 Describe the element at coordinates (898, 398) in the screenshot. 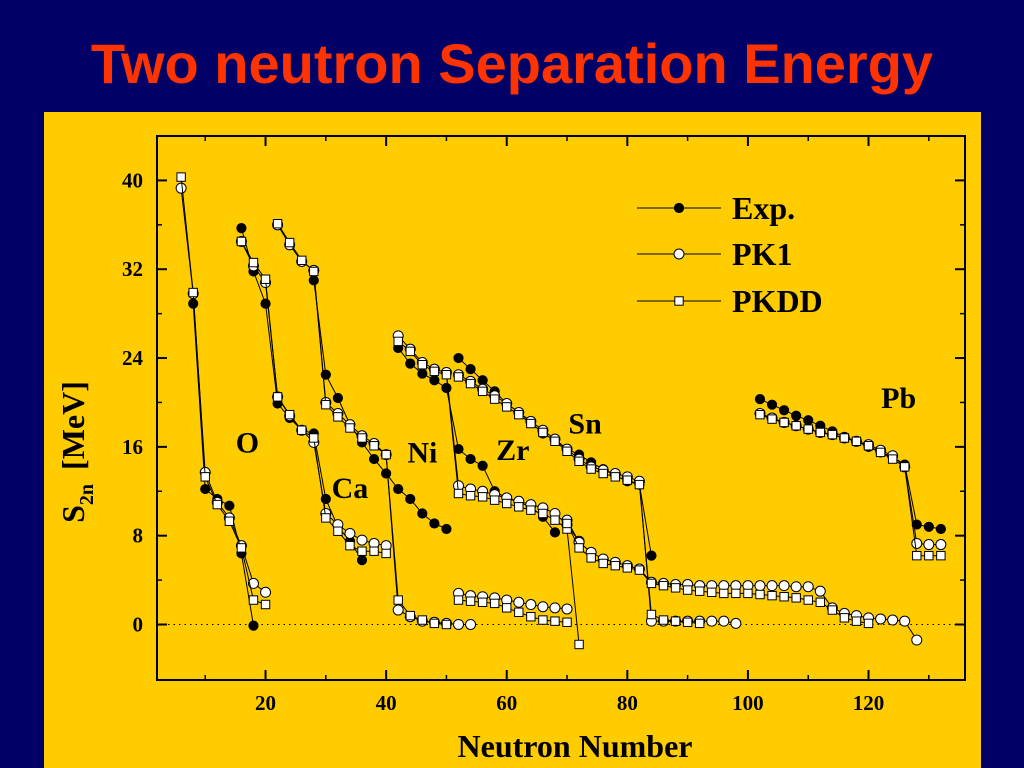

I see `element-label: Pb` at that location.